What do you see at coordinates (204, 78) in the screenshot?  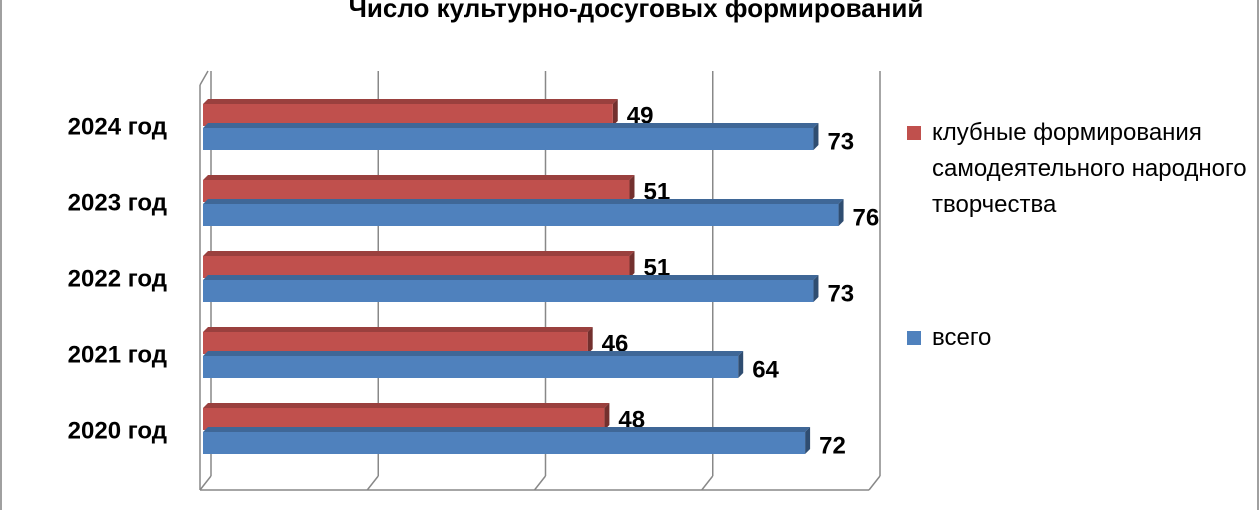 I see `axis-wall` at bounding box center [204, 78].